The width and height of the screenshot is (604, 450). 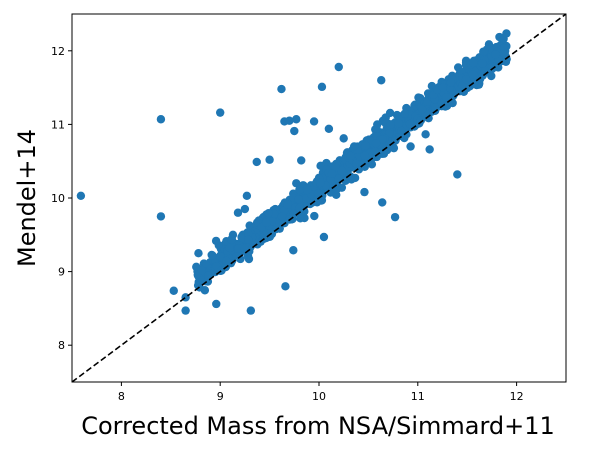 I want to click on y-tick-label: 10, so click(x=58, y=198).